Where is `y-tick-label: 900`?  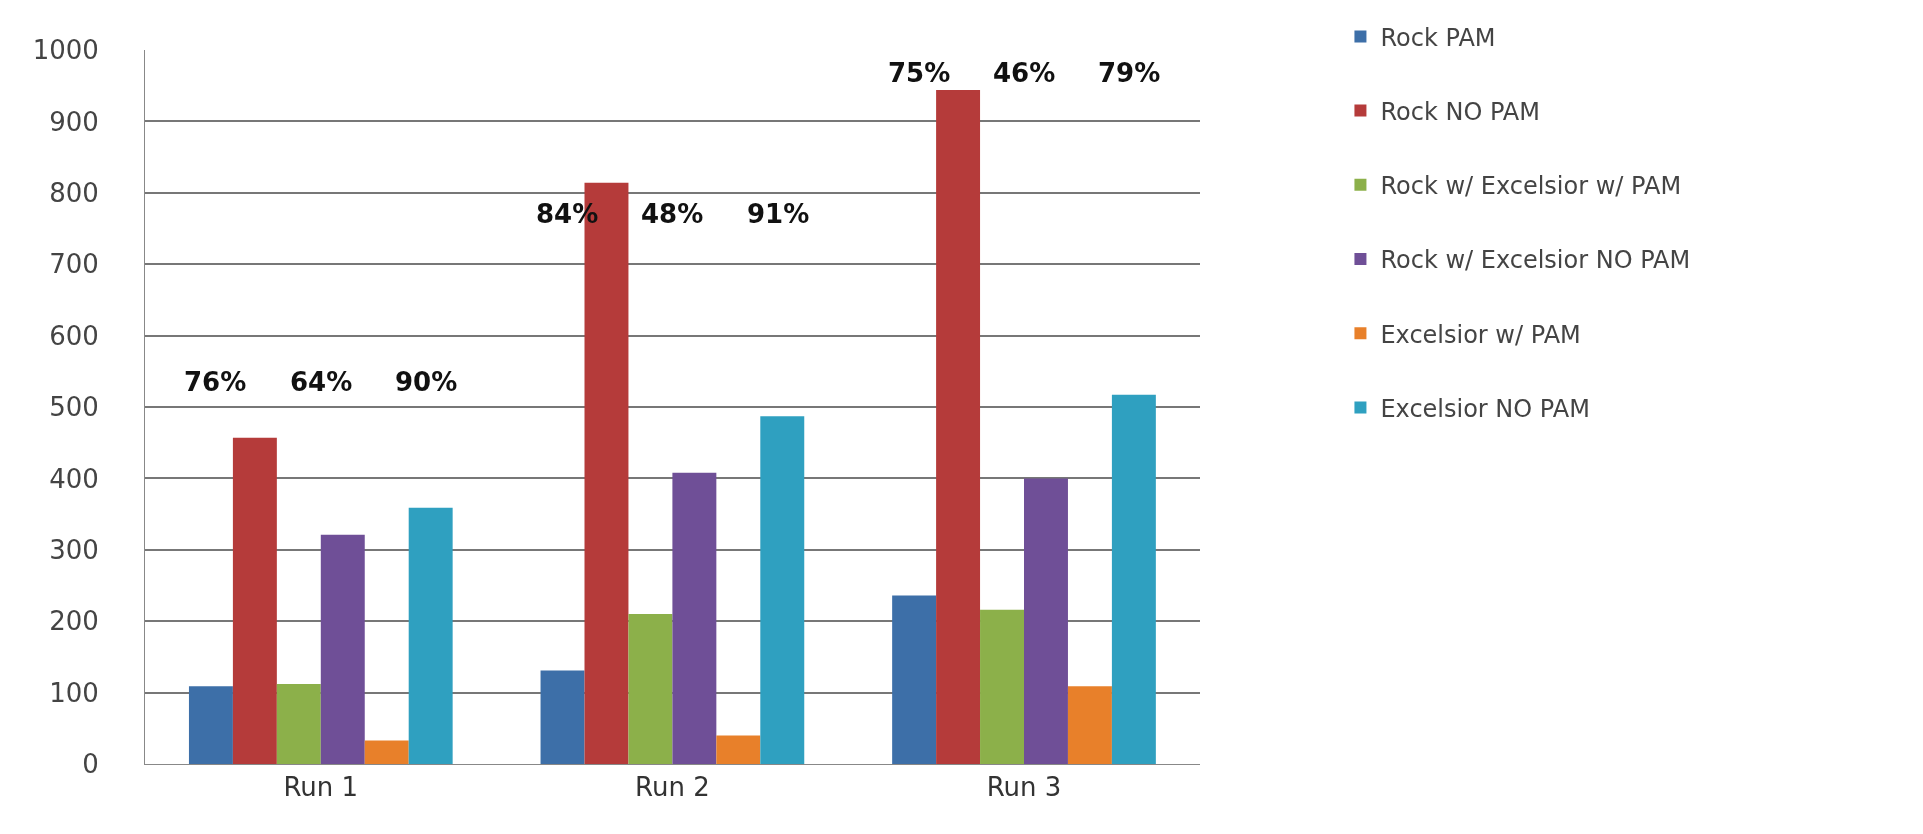
y-tick-label: 900 is located at coordinates (74, 121).